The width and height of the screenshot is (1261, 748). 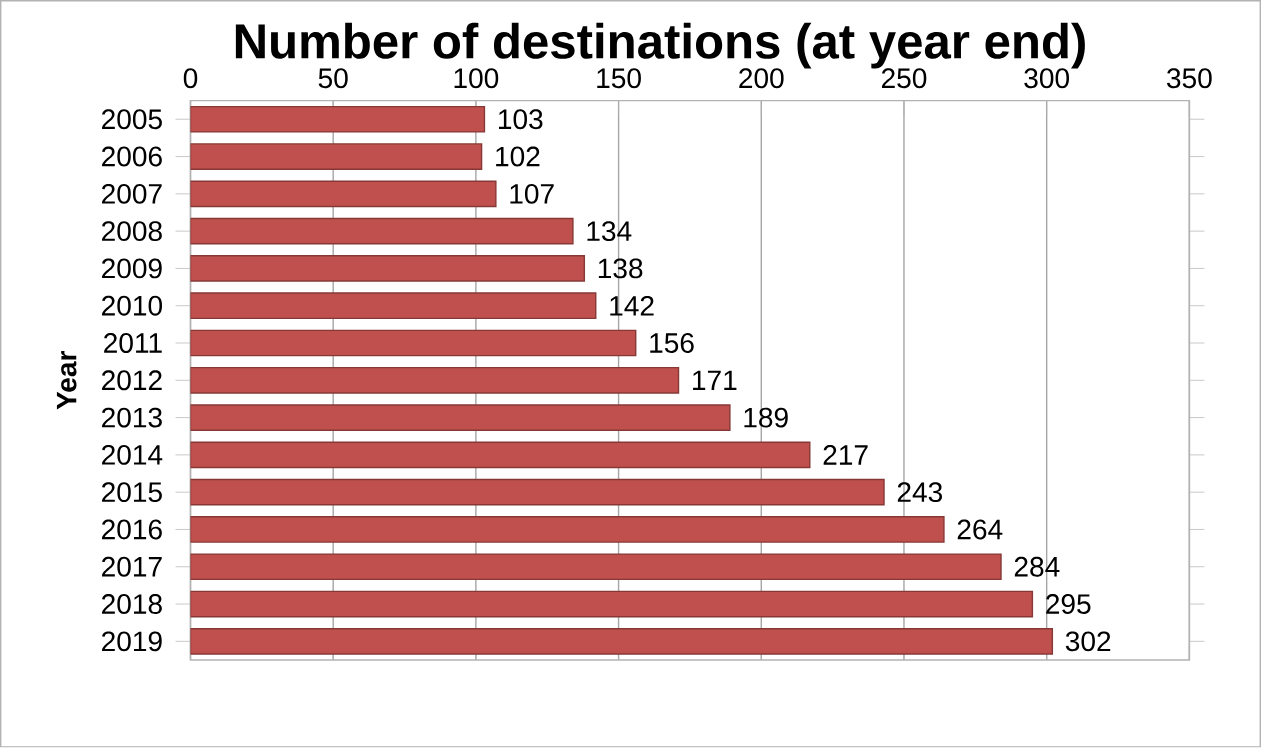 I want to click on y-tick-label: 2016, so click(x=132, y=529).